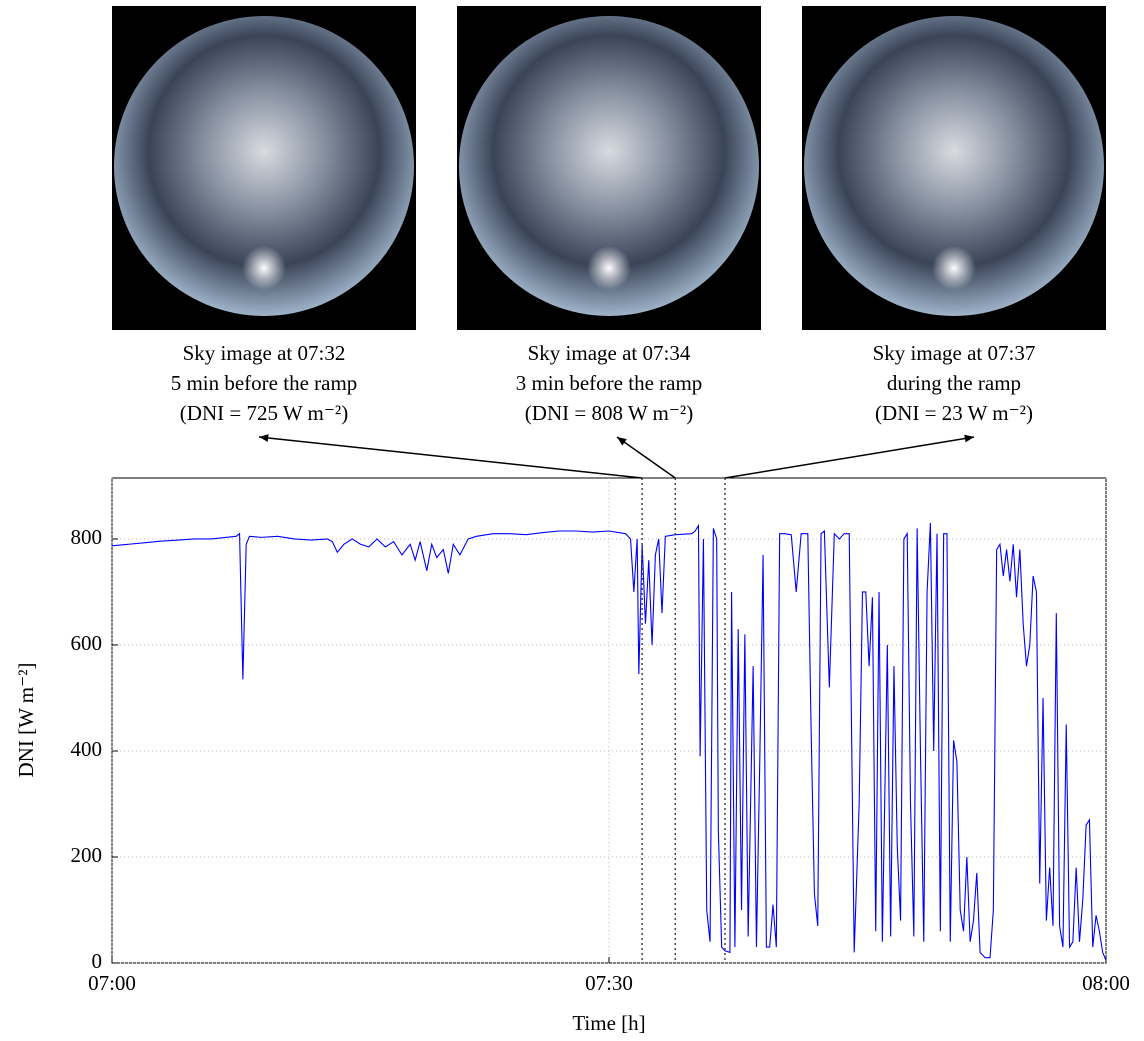 The height and width of the screenshot is (1041, 1144). What do you see at coordinates (97, 961) in the screenshot?
I see `y-tick-label: 0` at bounding box center [97, 961].